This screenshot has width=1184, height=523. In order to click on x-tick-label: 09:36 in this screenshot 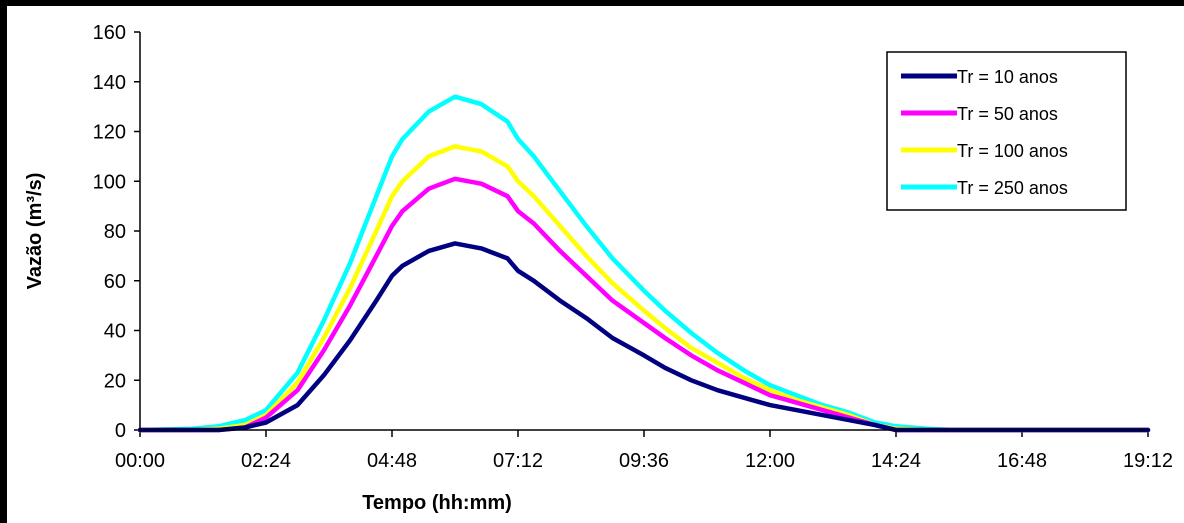, I will do `click(644, 461)`.